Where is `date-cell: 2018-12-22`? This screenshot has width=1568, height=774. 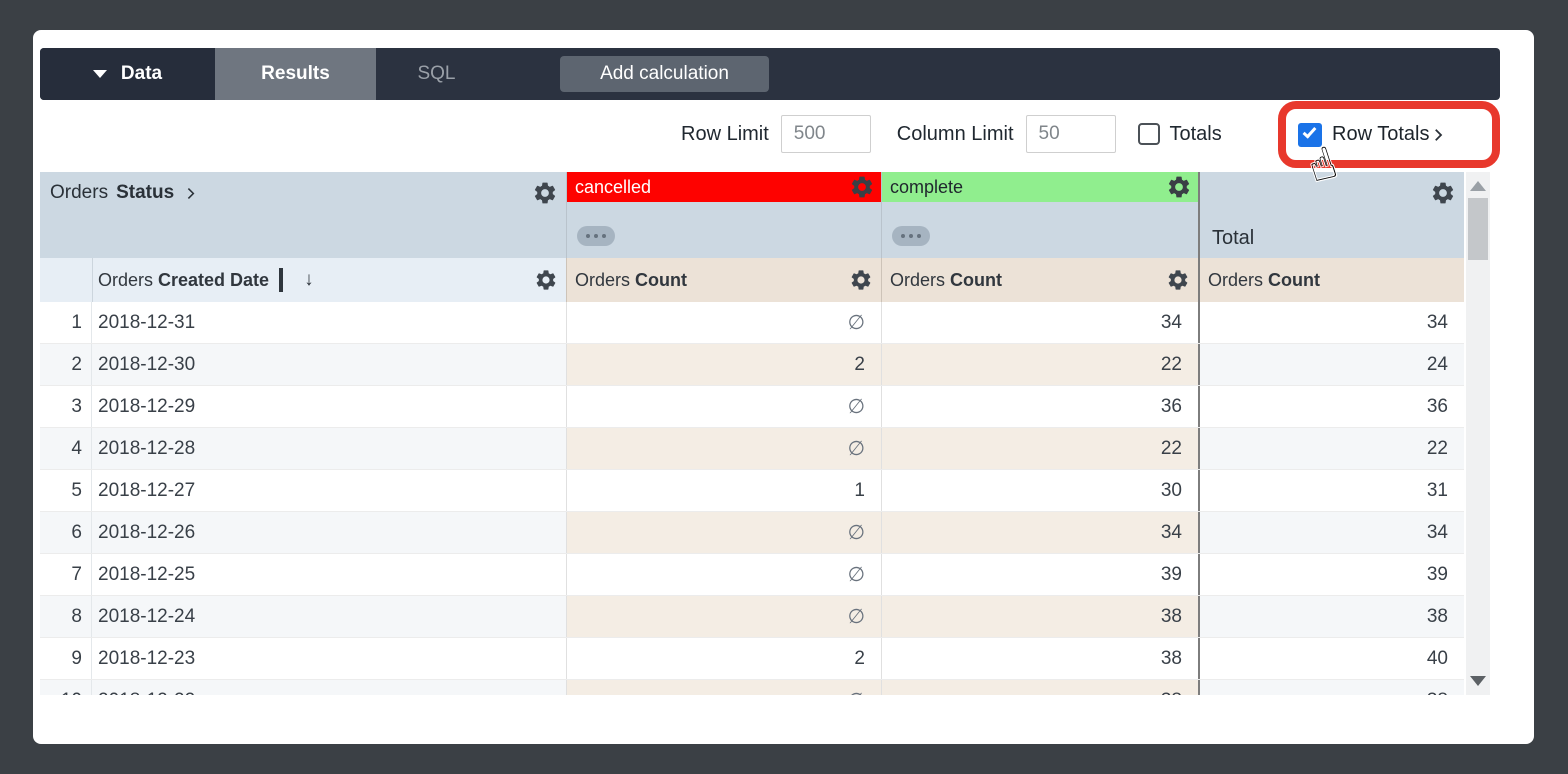 date-cell: 2018-12-22 is located at coordinates (329, 687).